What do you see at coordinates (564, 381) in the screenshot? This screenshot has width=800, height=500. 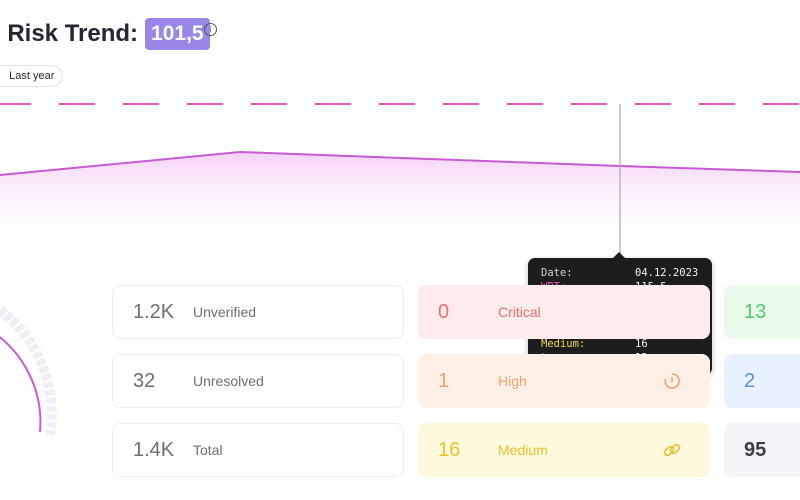 I see `card-high: 1 High` at bounding box center [564, 381].